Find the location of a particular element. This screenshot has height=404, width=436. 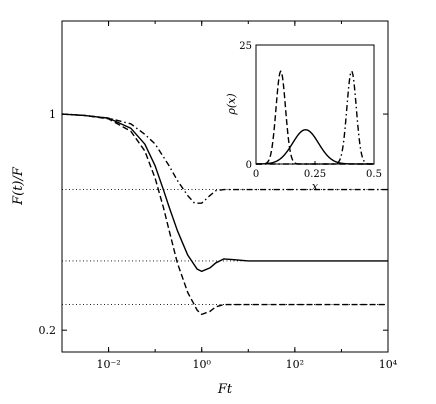

inset-ticks: 0 0.25 0.5 0 25 is located at coordinates (310, 110).